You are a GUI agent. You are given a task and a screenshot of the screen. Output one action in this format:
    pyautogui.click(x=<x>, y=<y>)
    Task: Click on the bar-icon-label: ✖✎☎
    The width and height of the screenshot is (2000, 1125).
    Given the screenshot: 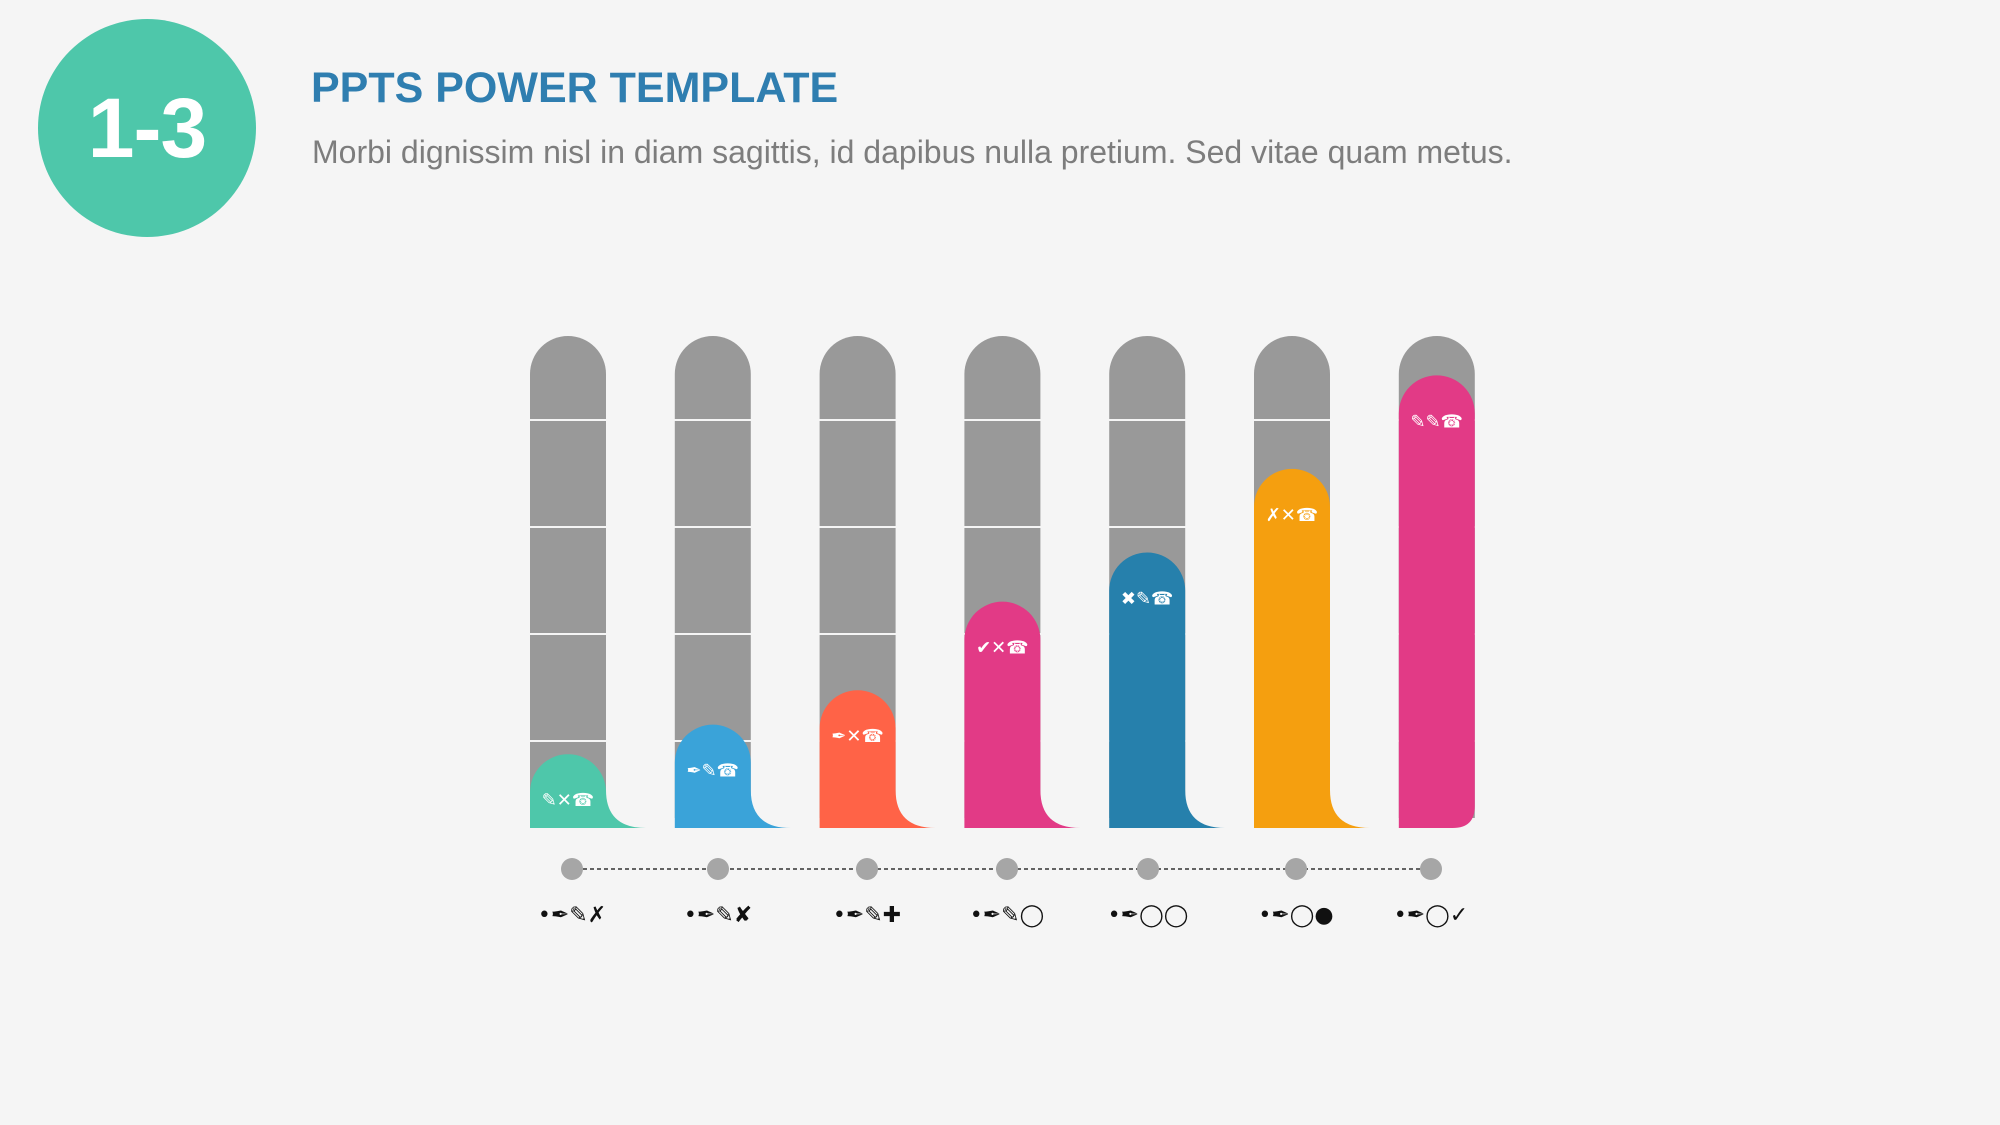 What is the action you would take?
    pyautogui.click(x=1147, y=598)
    